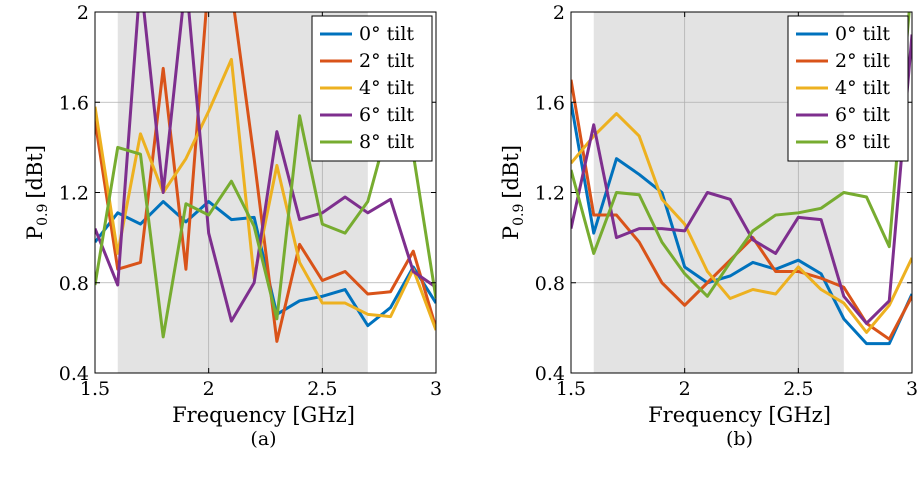 This screenshot has height=493, width=921. What do you see at coordinates (739, 439) in the screenshot?
I see `subcaption: (b)` at bounding box center [739, 439].